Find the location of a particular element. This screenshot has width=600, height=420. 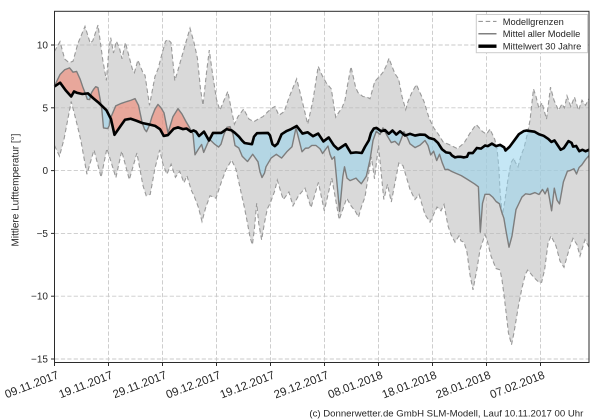

svg-text: 10 is located at coordinates (43, 46).